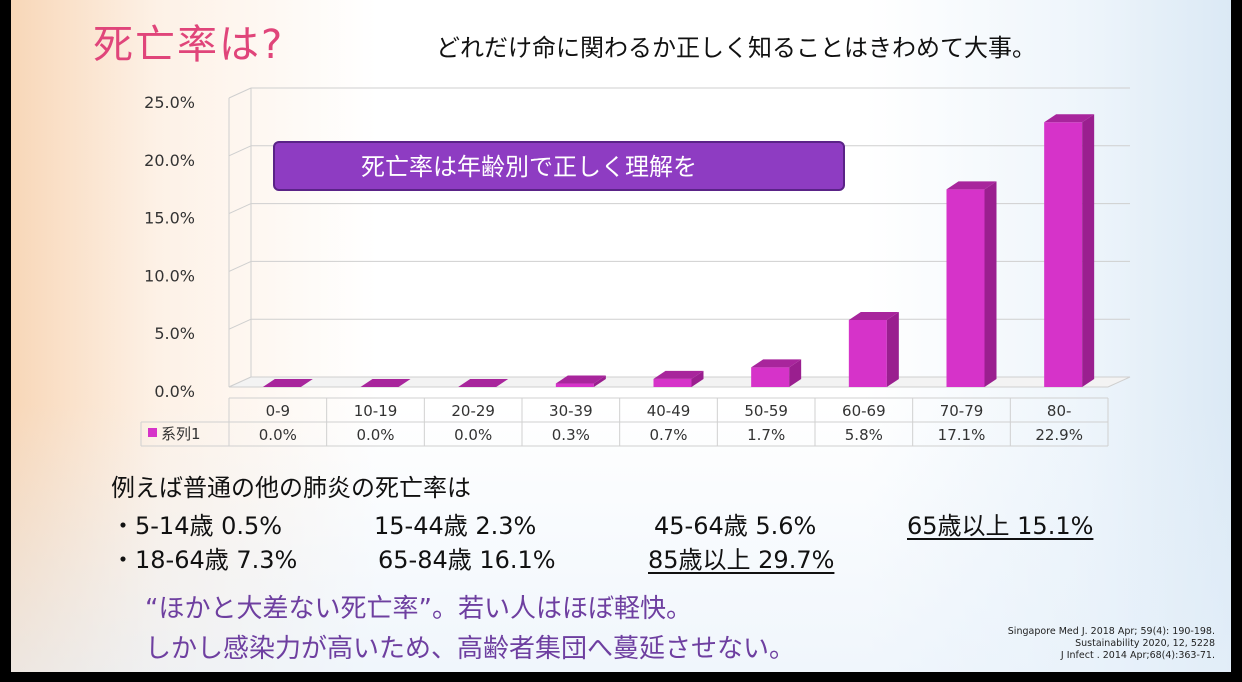 This screenshot has width=1242, height=682. I want to click on info-line-2: ・18-64歳 7.3%, so click(204, 557).